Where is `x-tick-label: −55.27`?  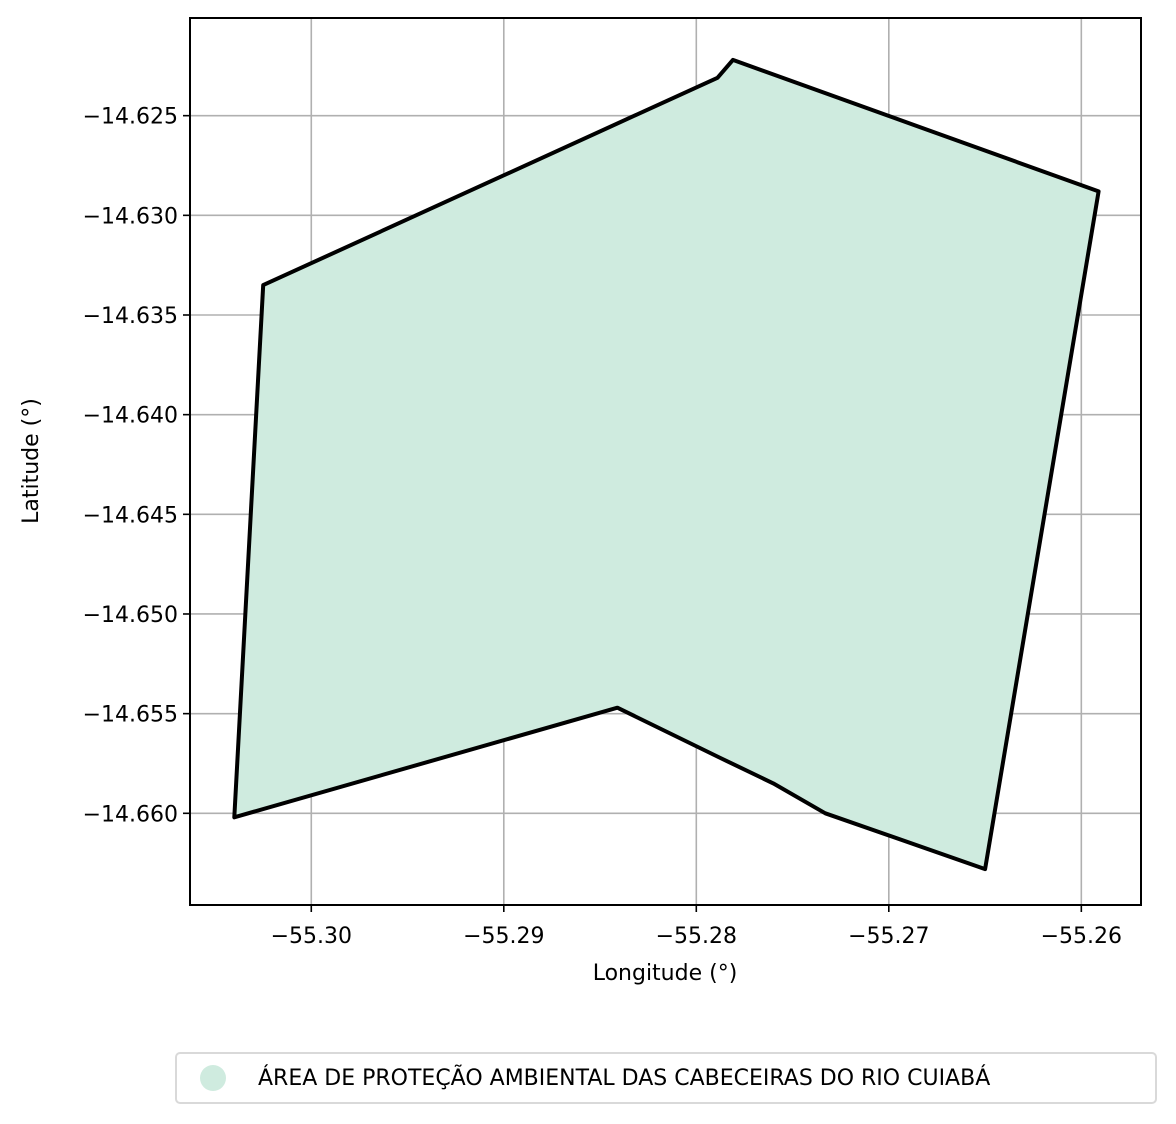
x-tick-label: −55.27 is located at coordinates (888, 936).